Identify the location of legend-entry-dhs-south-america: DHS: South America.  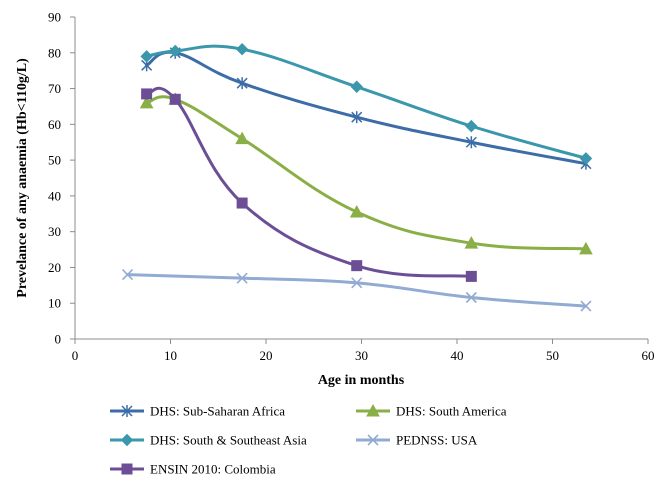
(431, 411).